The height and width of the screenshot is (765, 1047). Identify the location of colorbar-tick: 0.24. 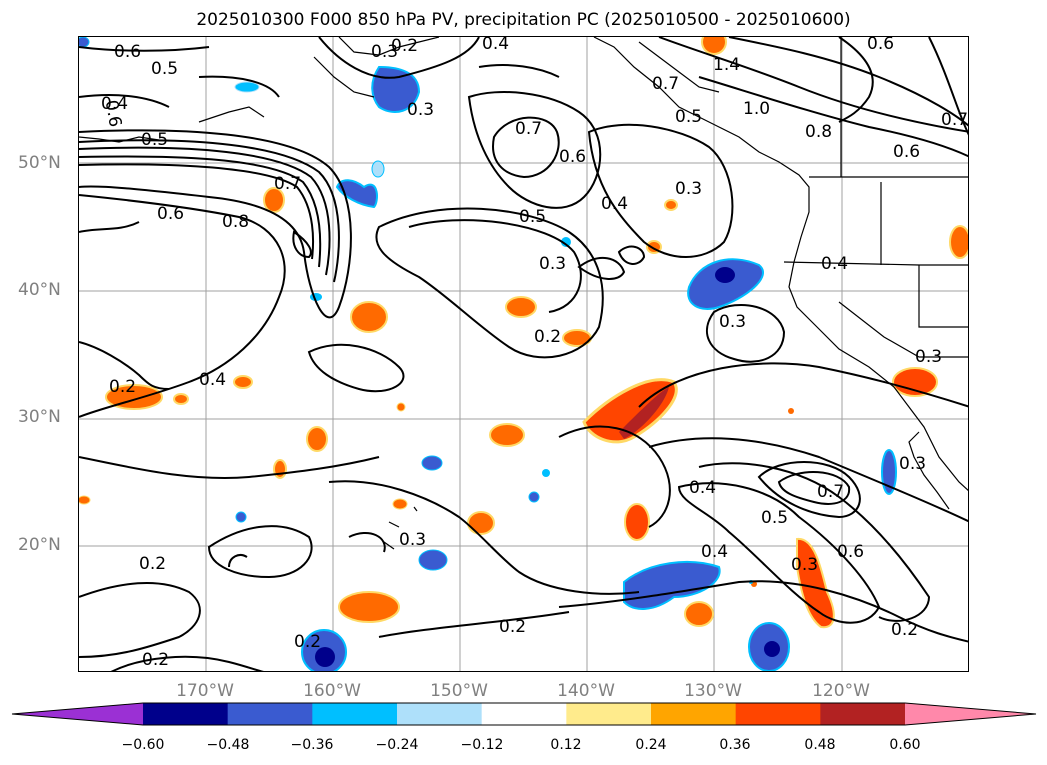
(651, 745).